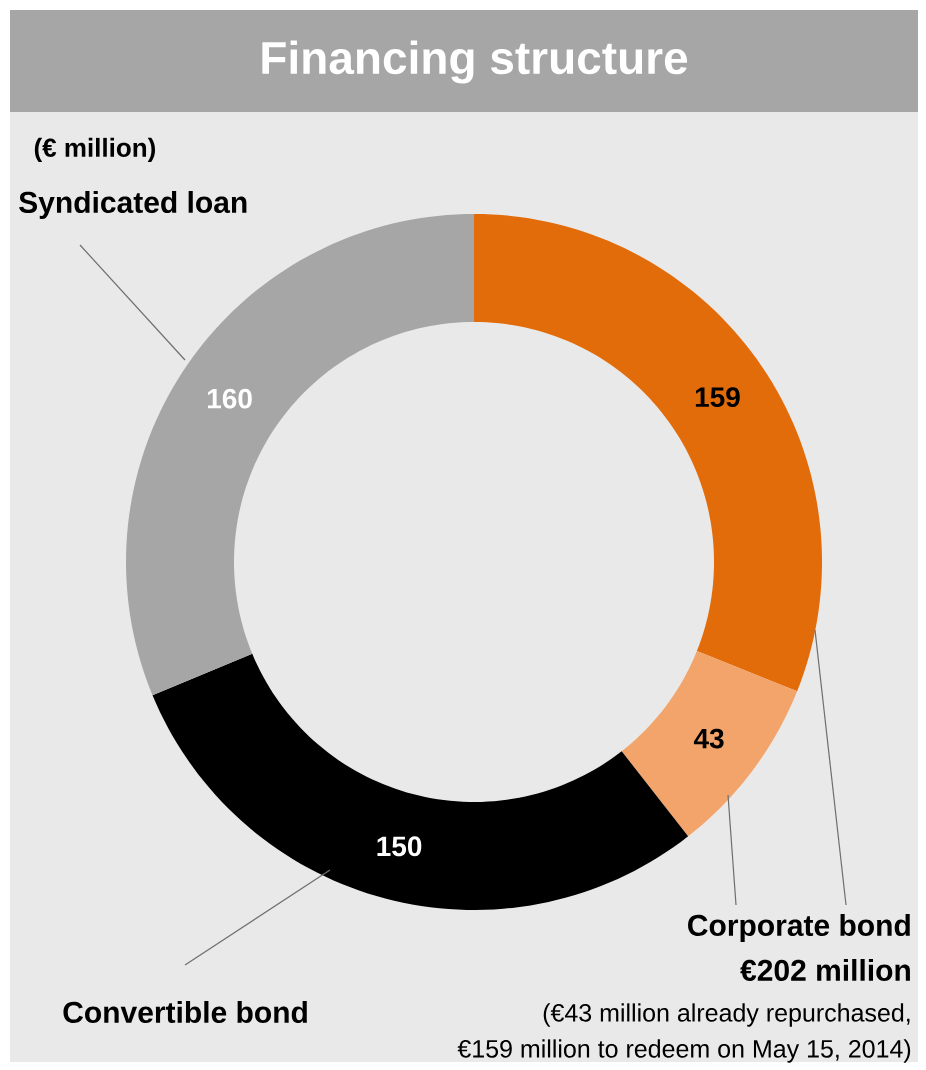 This screenshot has height=1070, width=926. What do you see at coordinates (726, 1015) in the screenshot?
I see `text: (€43 million already repurchased,` at bounding box center [726, 1015].